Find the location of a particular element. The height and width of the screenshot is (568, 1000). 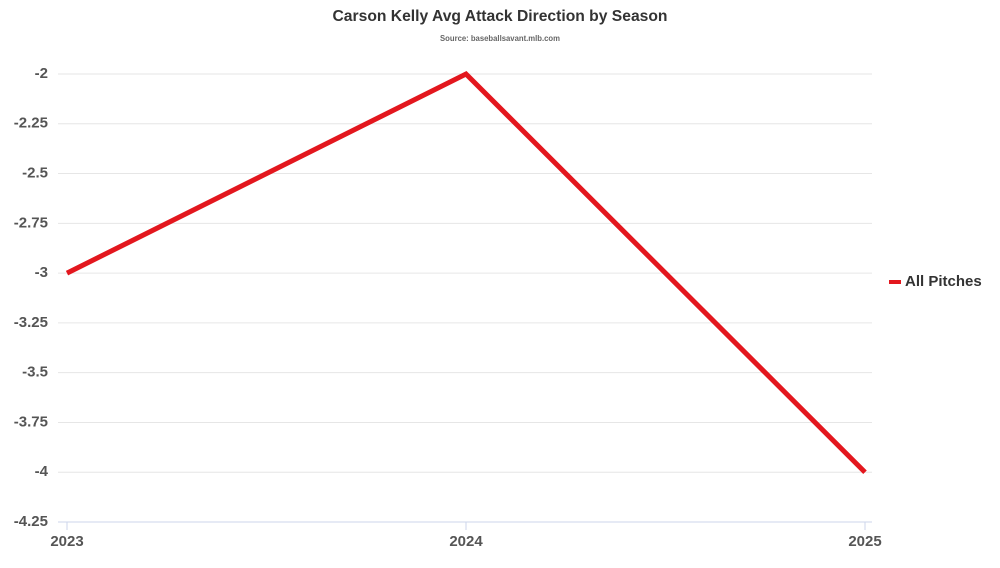

y-tick-label: -4.25 is located at coordinates (31, 521).